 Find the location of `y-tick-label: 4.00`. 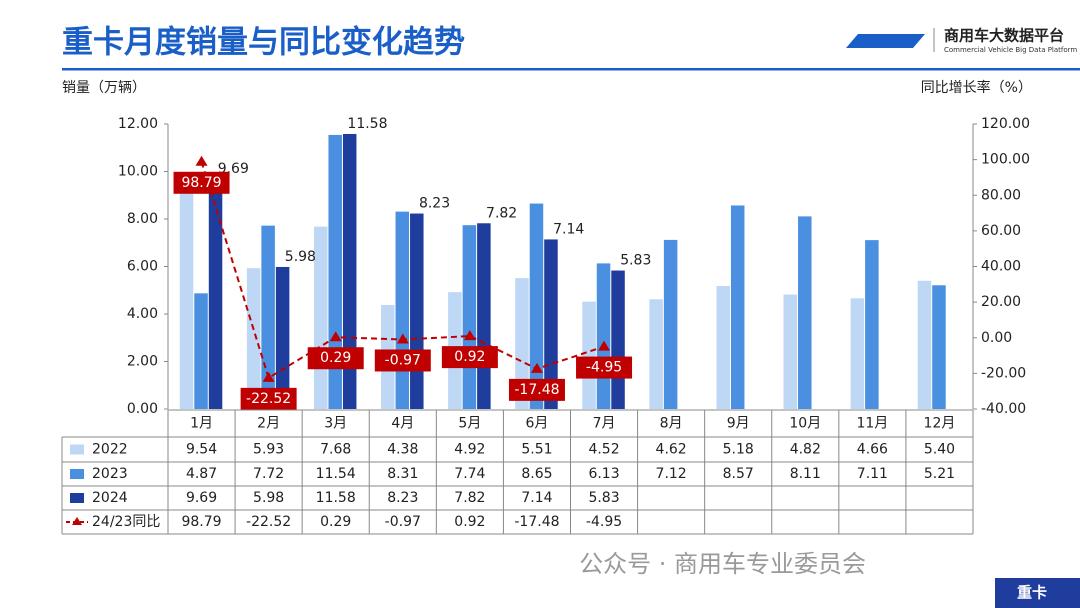

y-tick-label: 4.00 is located at coordinates (142, 314).